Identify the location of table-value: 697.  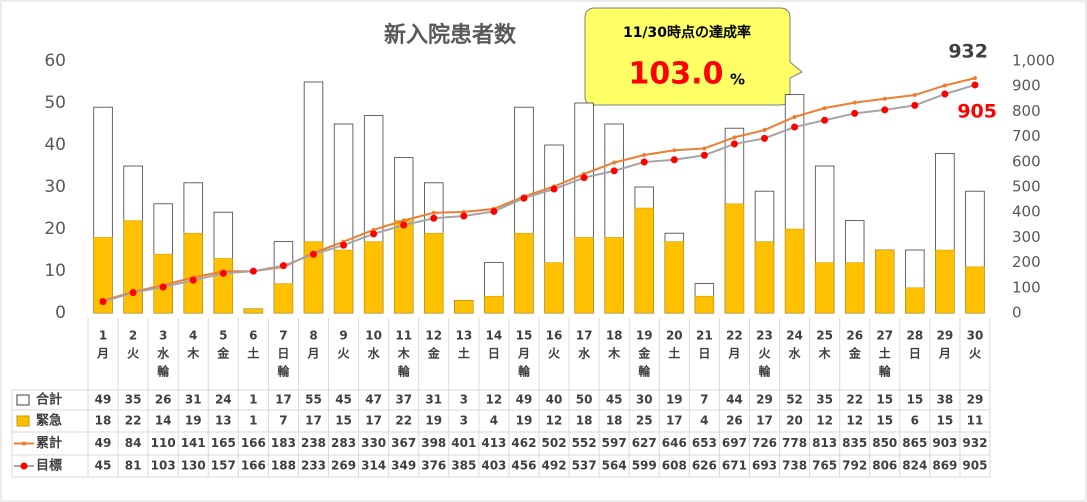
(734, 443).